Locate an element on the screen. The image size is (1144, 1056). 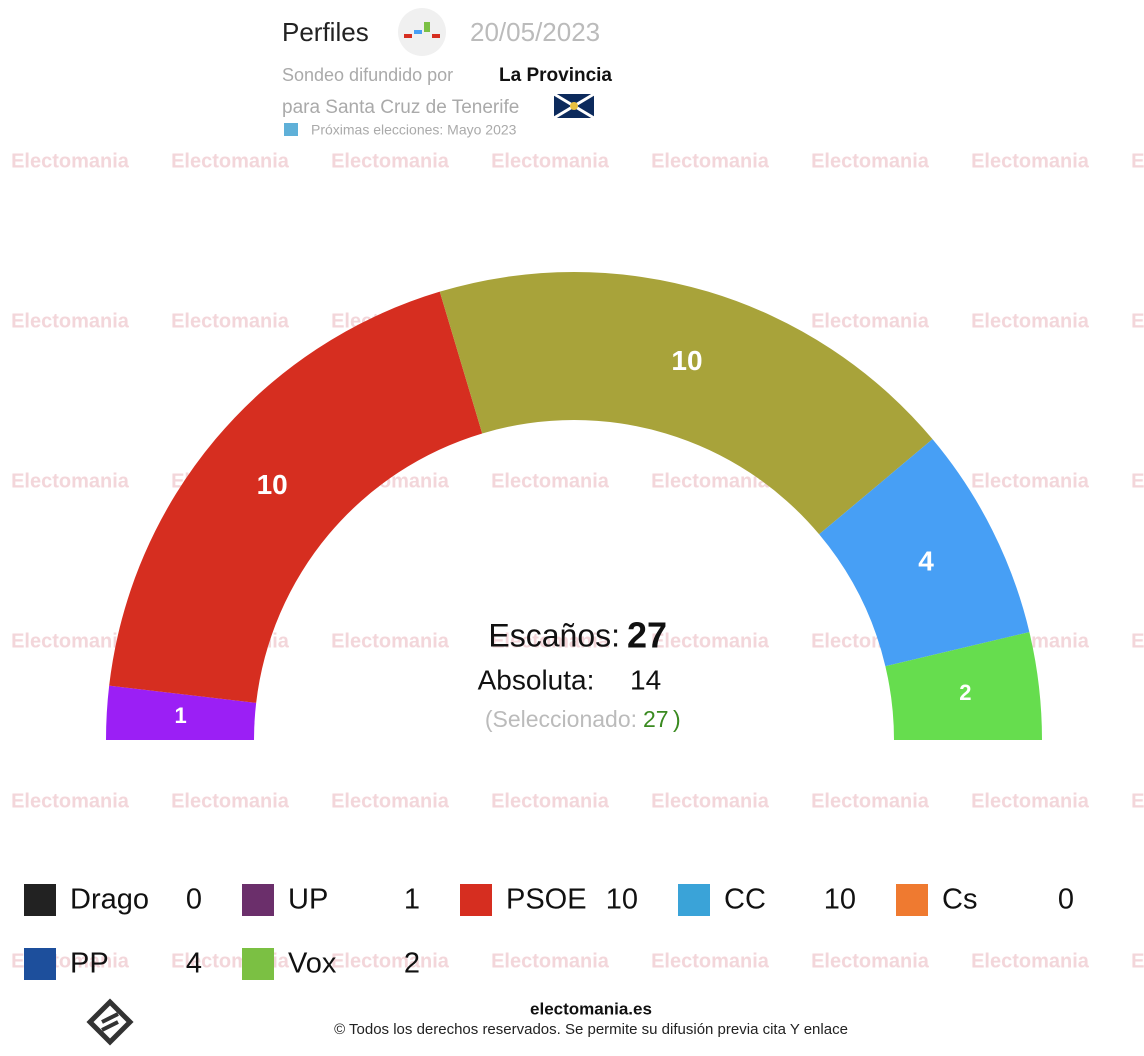
legend-name: Vox is located at coordinates (312, 964).